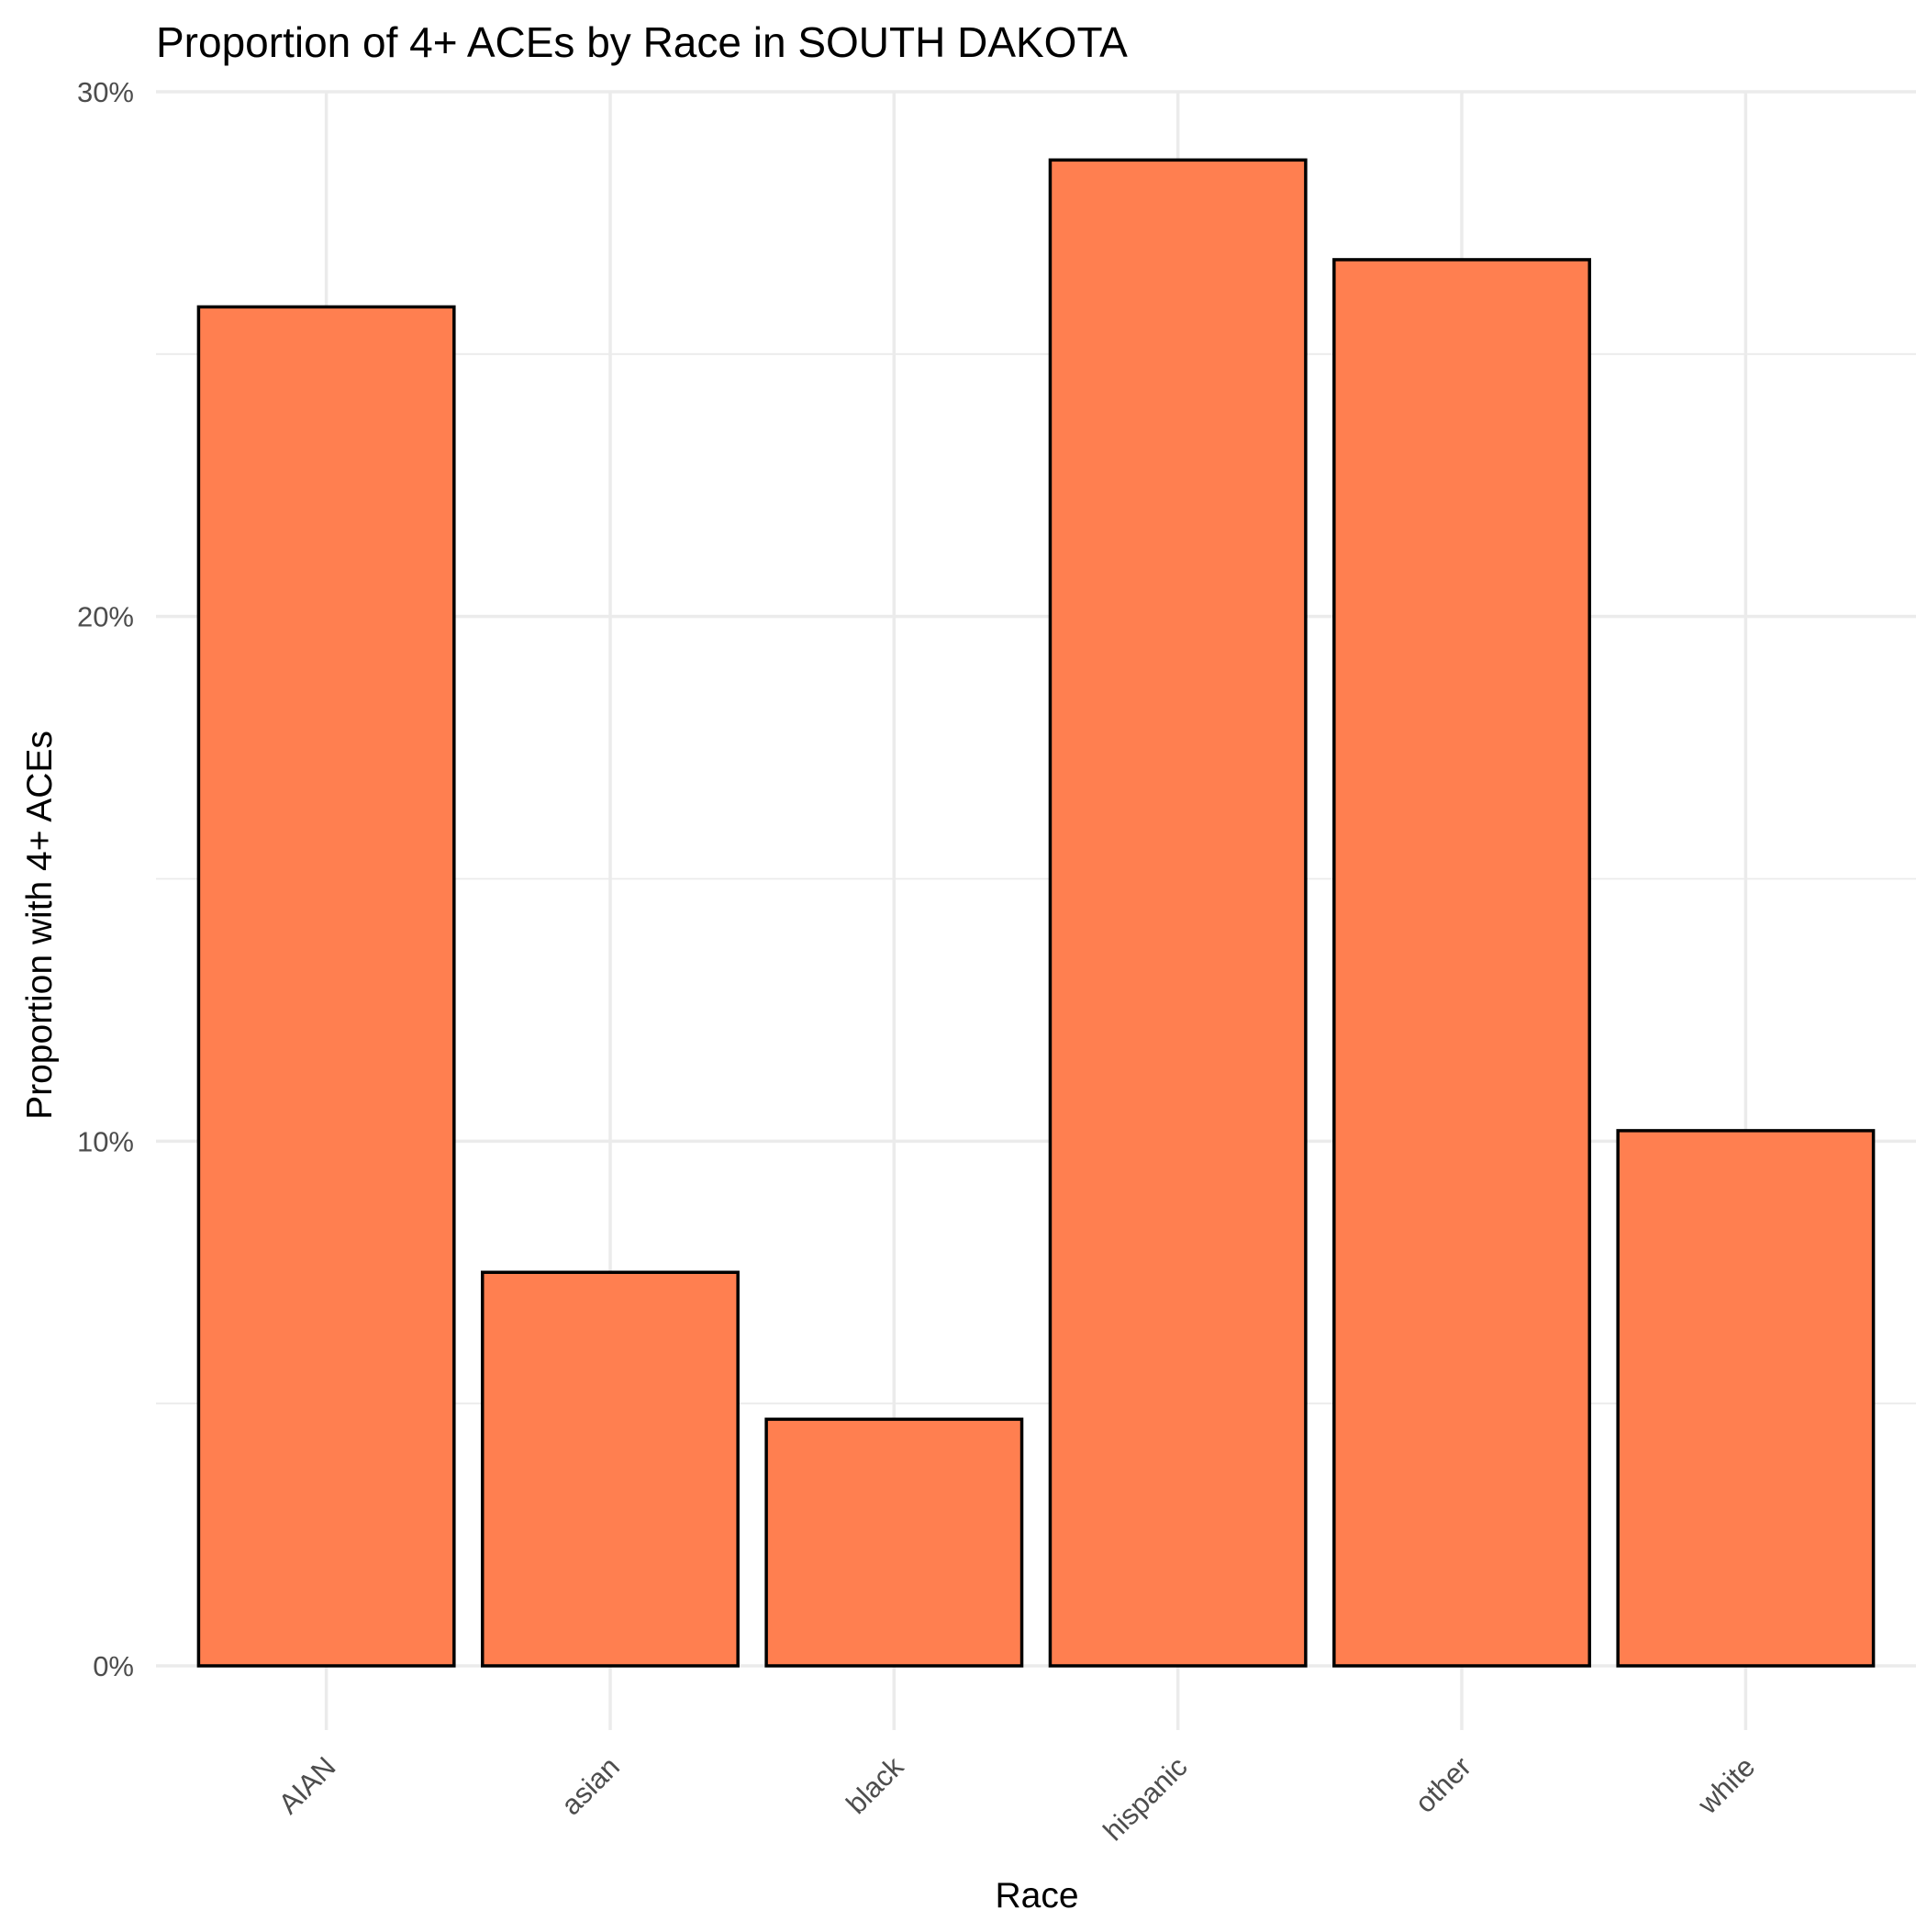 The width and height of the screenshot is (1927, 1932). I want to click on x-tick-label: white, so click(1726, 1785).